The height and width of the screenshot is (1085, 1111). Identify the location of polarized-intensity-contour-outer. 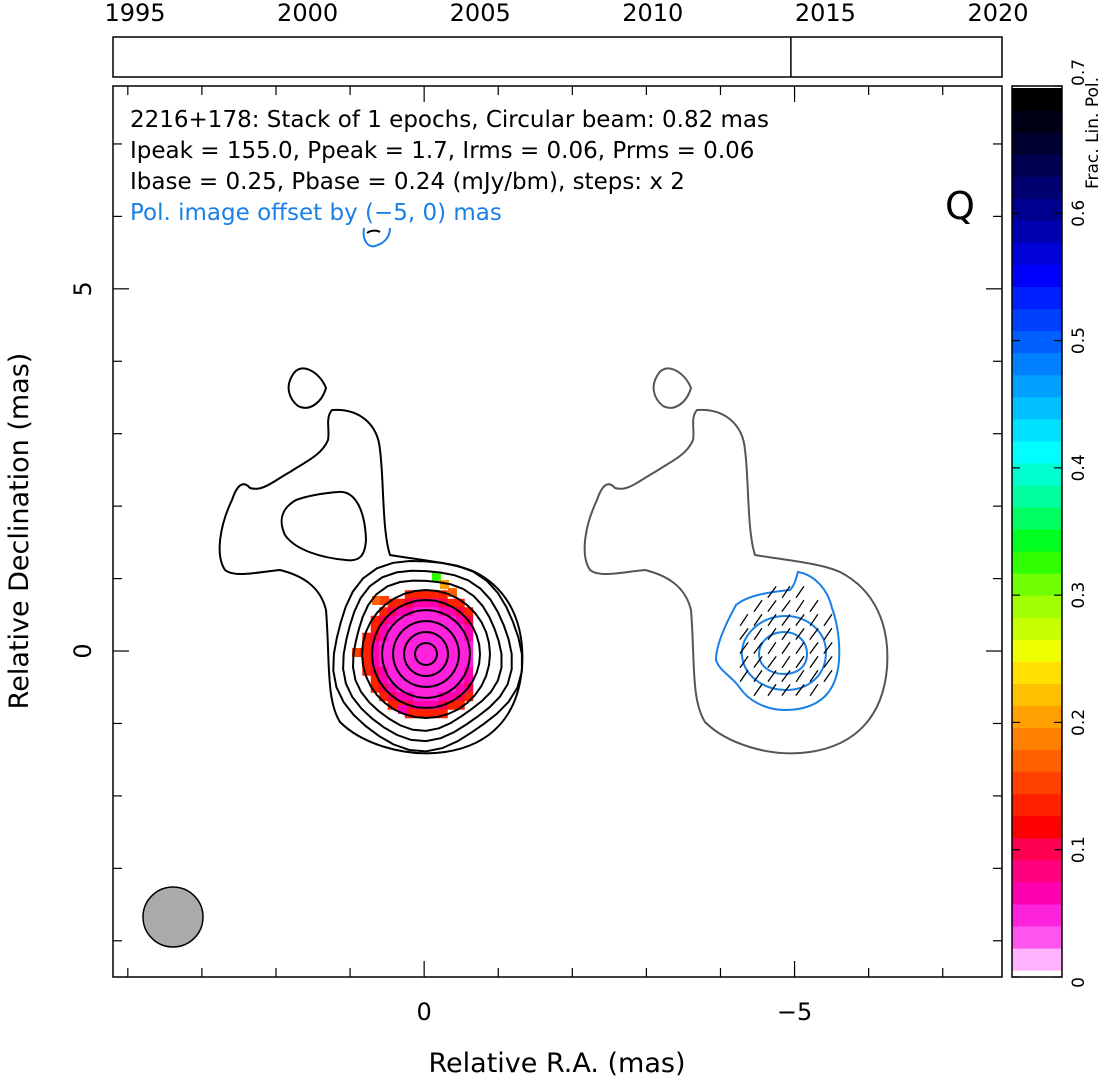
(777, 641).